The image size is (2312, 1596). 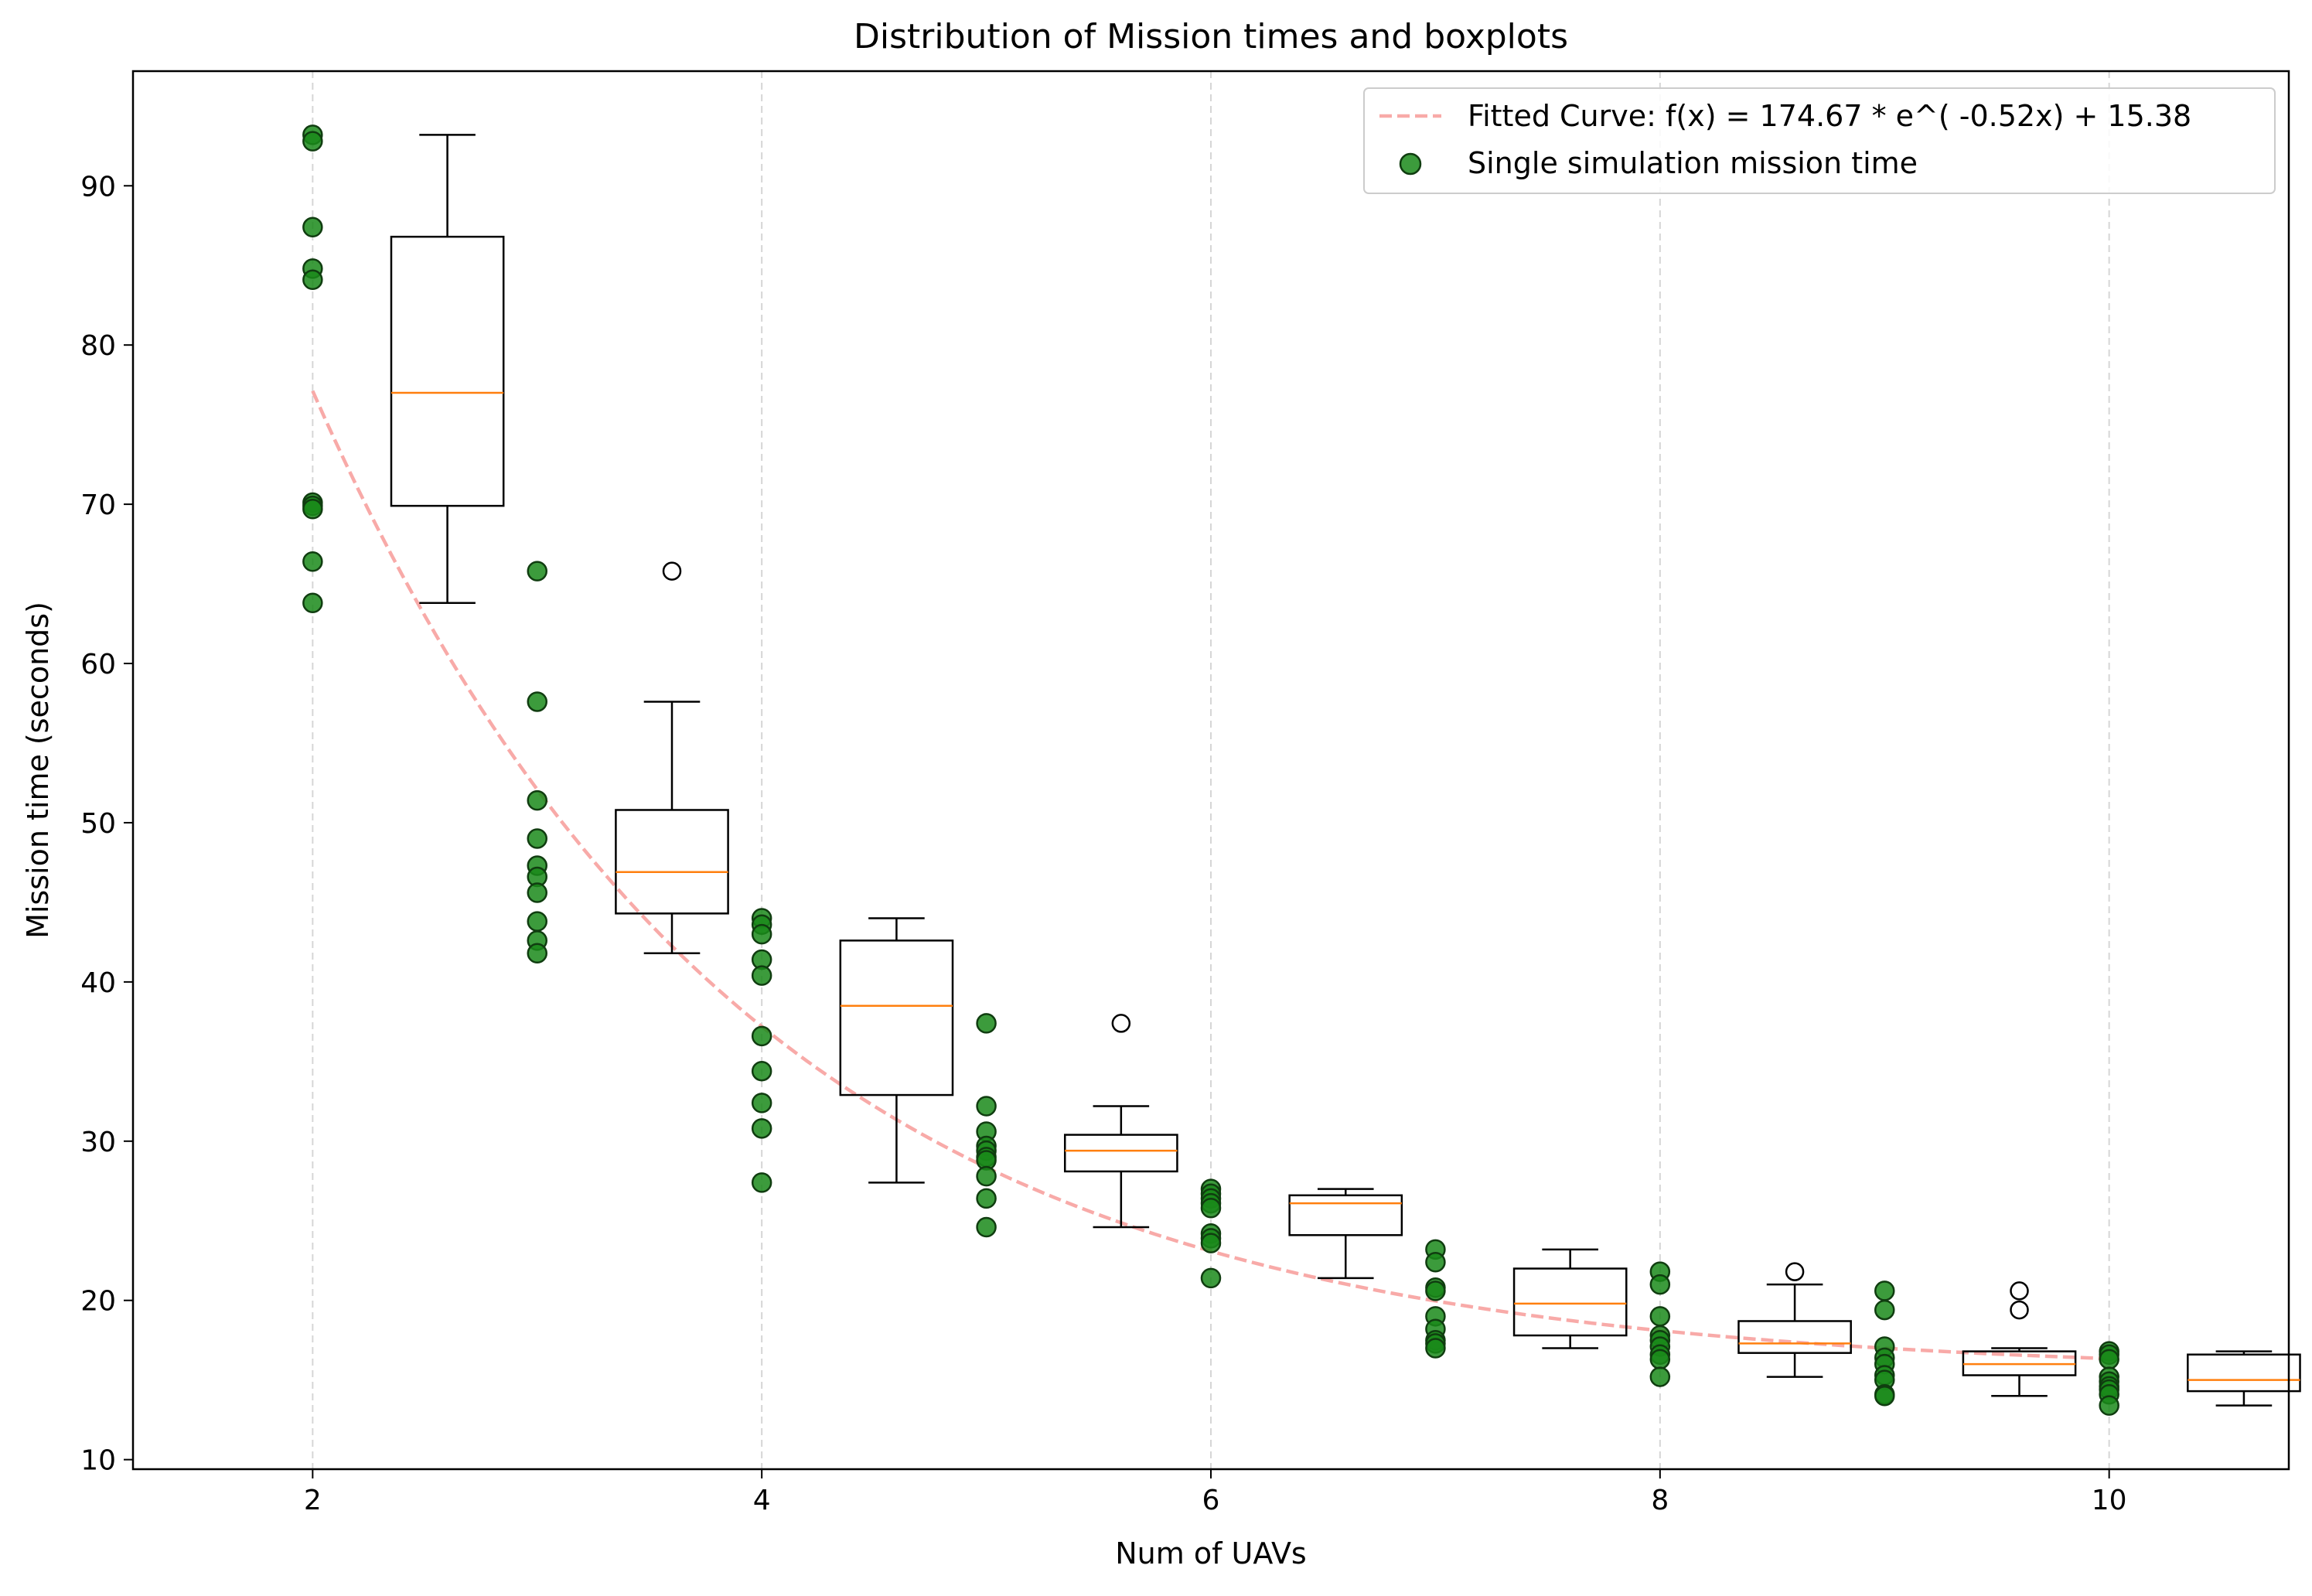 I want to click on y-tick-label-30: 30, so click(x=98, y=1142).